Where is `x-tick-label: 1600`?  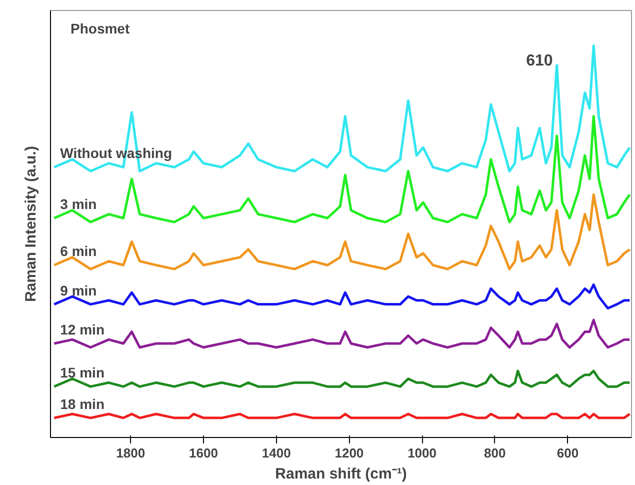
x-tick-label: 1600 is located at coordinates (203, 453).